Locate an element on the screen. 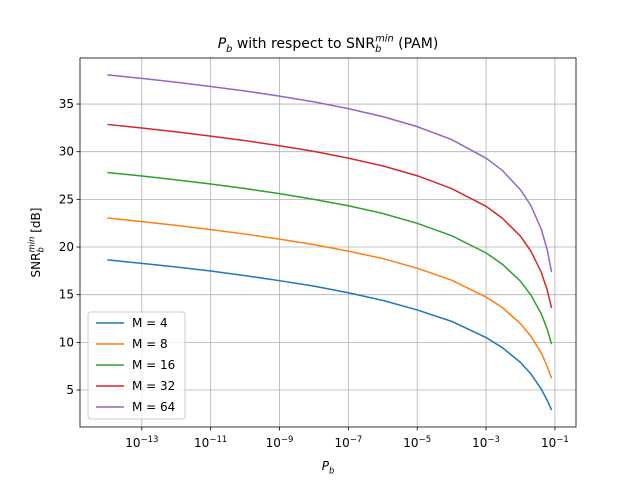 The height and width of the screenshot is (480, 640). chart-title-part: min is located at coordinates (384, 39).